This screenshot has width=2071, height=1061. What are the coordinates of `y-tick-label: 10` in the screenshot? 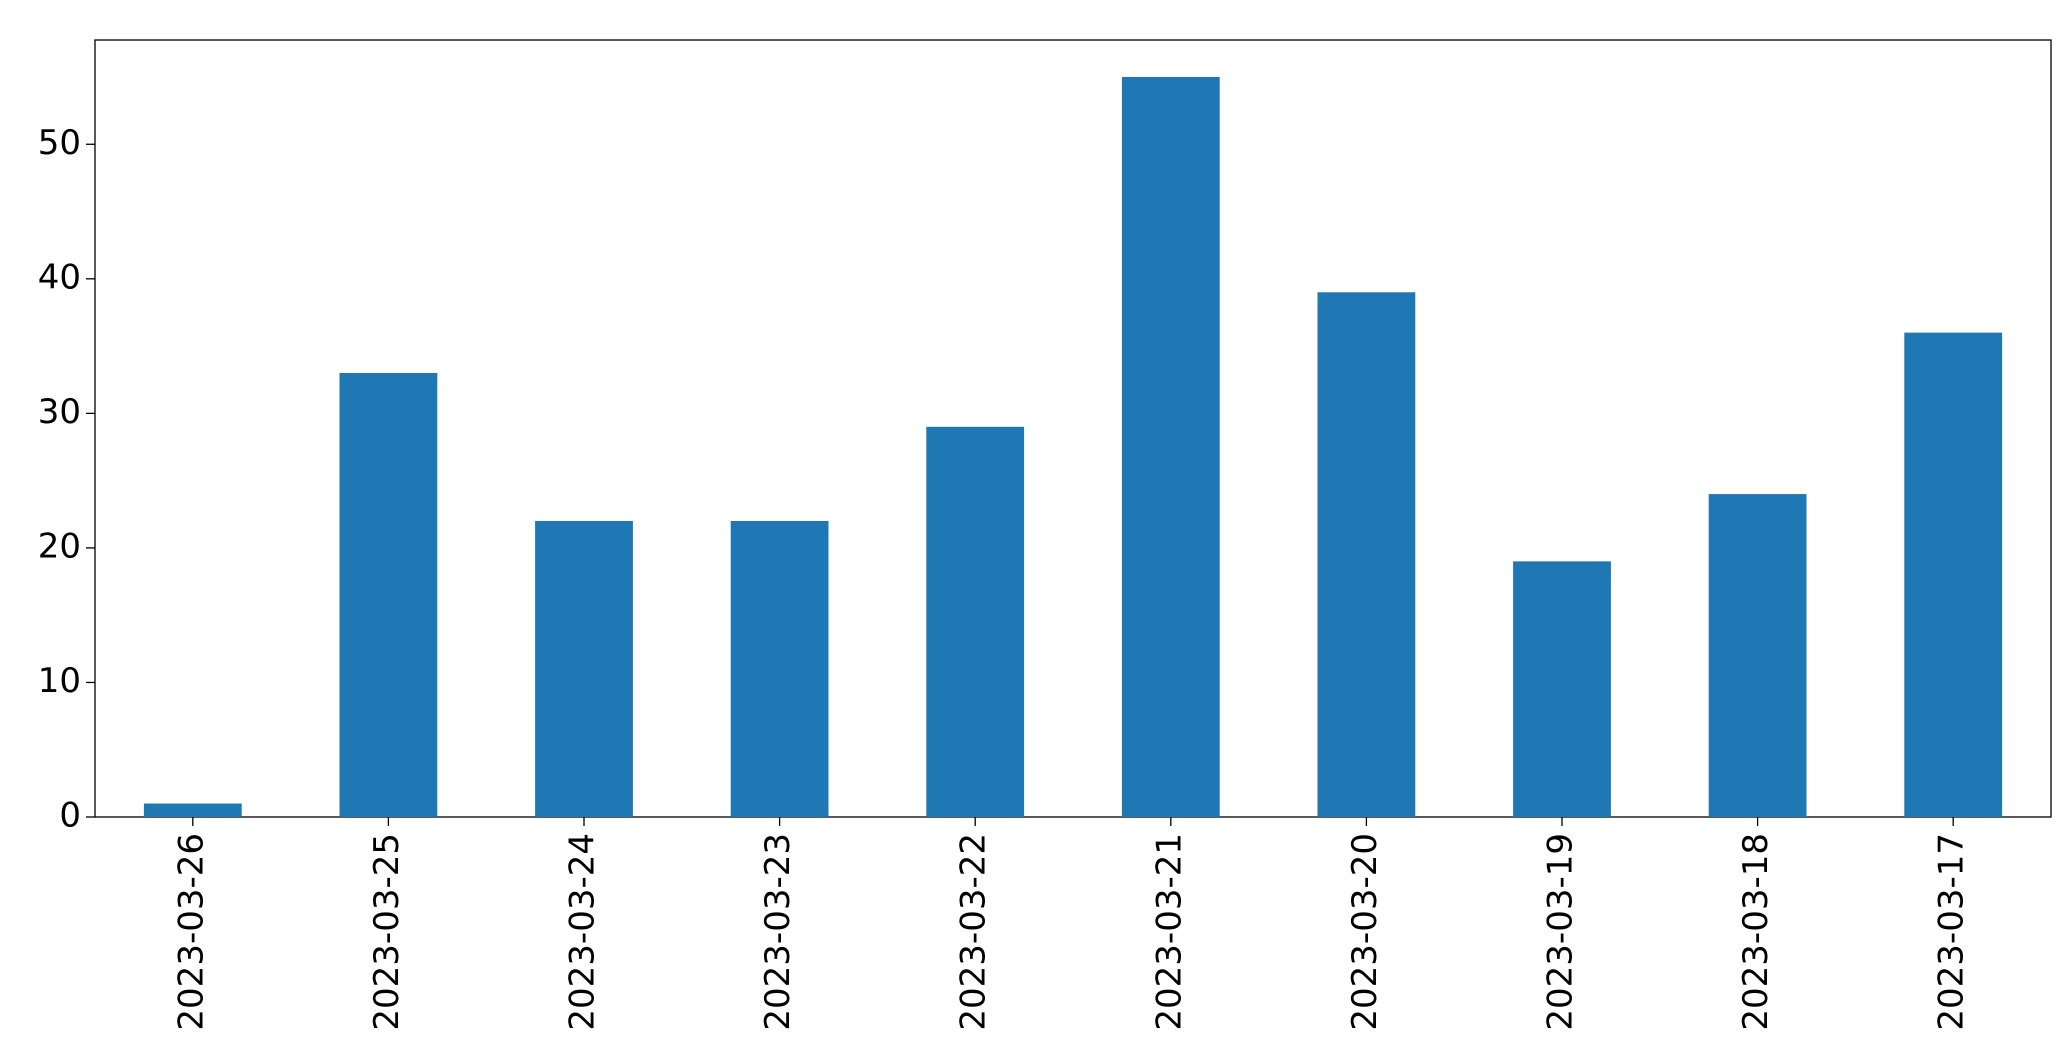 It's located at (59, 681).